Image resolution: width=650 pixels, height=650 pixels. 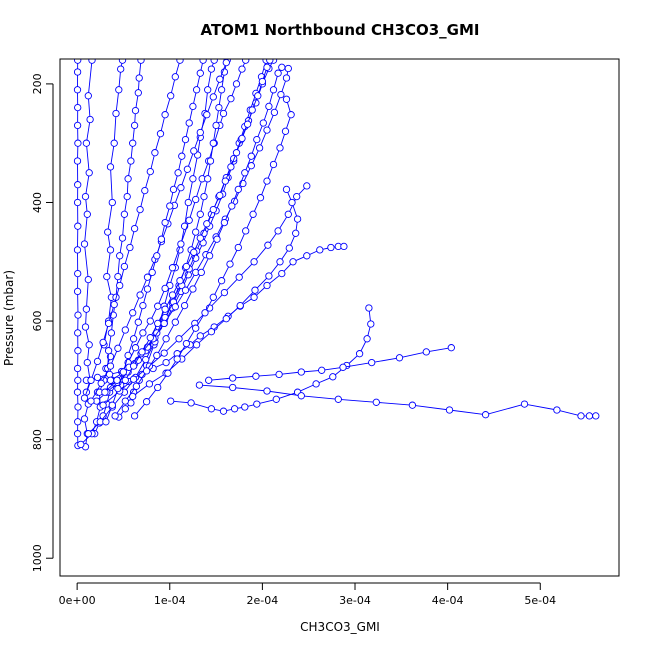 I want to click on y-tick-label: 1000, so click(x=37, y=558).